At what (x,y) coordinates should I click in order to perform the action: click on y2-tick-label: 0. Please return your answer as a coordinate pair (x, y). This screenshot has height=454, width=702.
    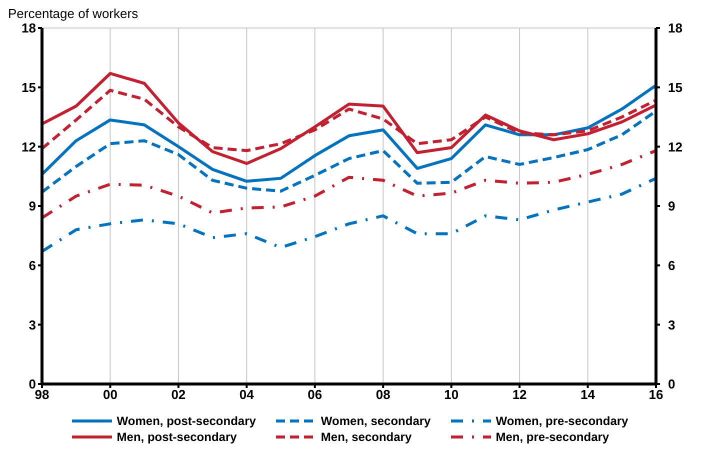
    Looking at the image, I should click on (672, 384).